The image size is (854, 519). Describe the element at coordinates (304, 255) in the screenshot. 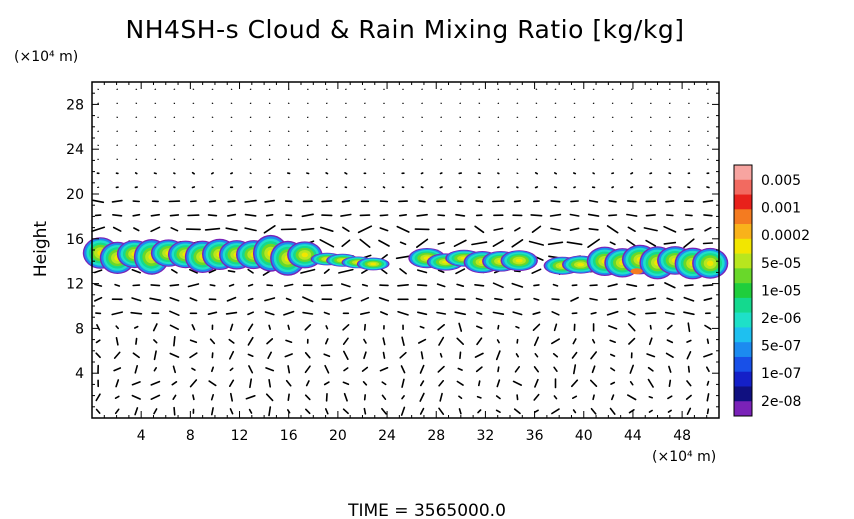

I see `cloud-cell` at that location.